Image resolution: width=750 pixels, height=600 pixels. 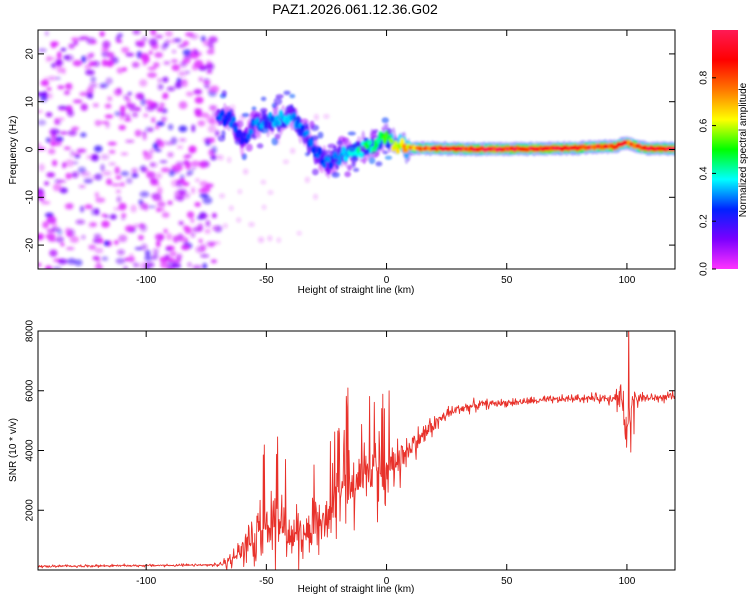 I want to click on spectrogram-y-tick-label: 10, so click(x=30, y=102).